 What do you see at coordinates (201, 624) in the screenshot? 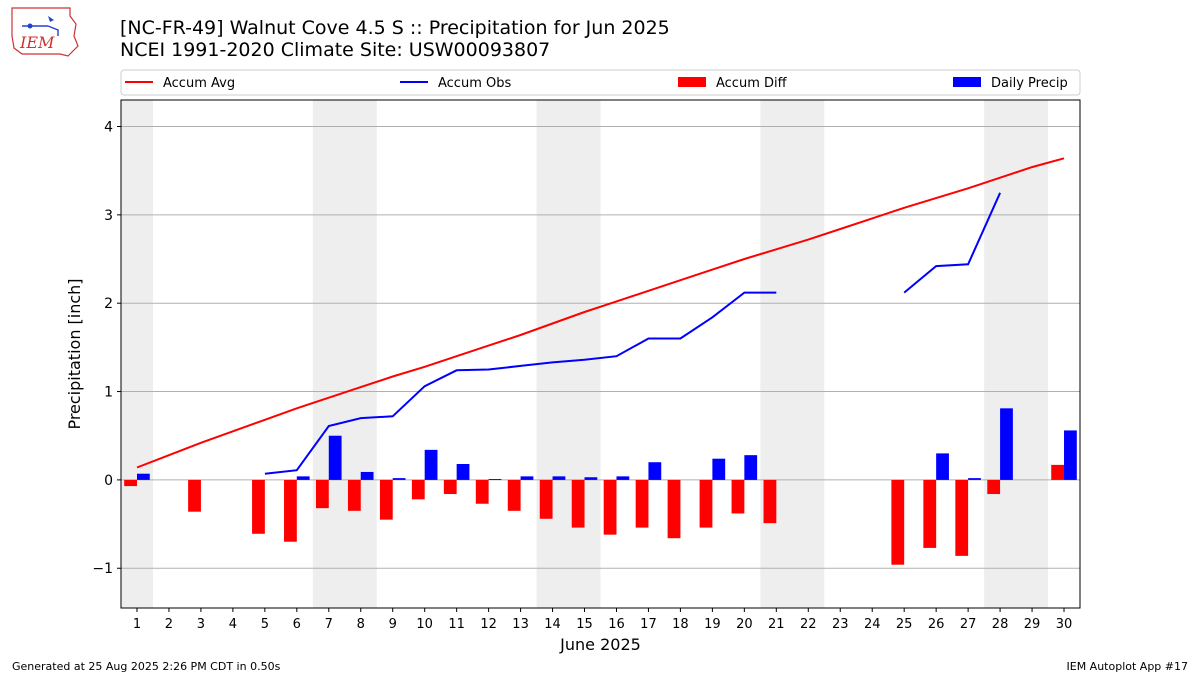
I see `x-tick-label: 3` at bounding box center [201, 624].